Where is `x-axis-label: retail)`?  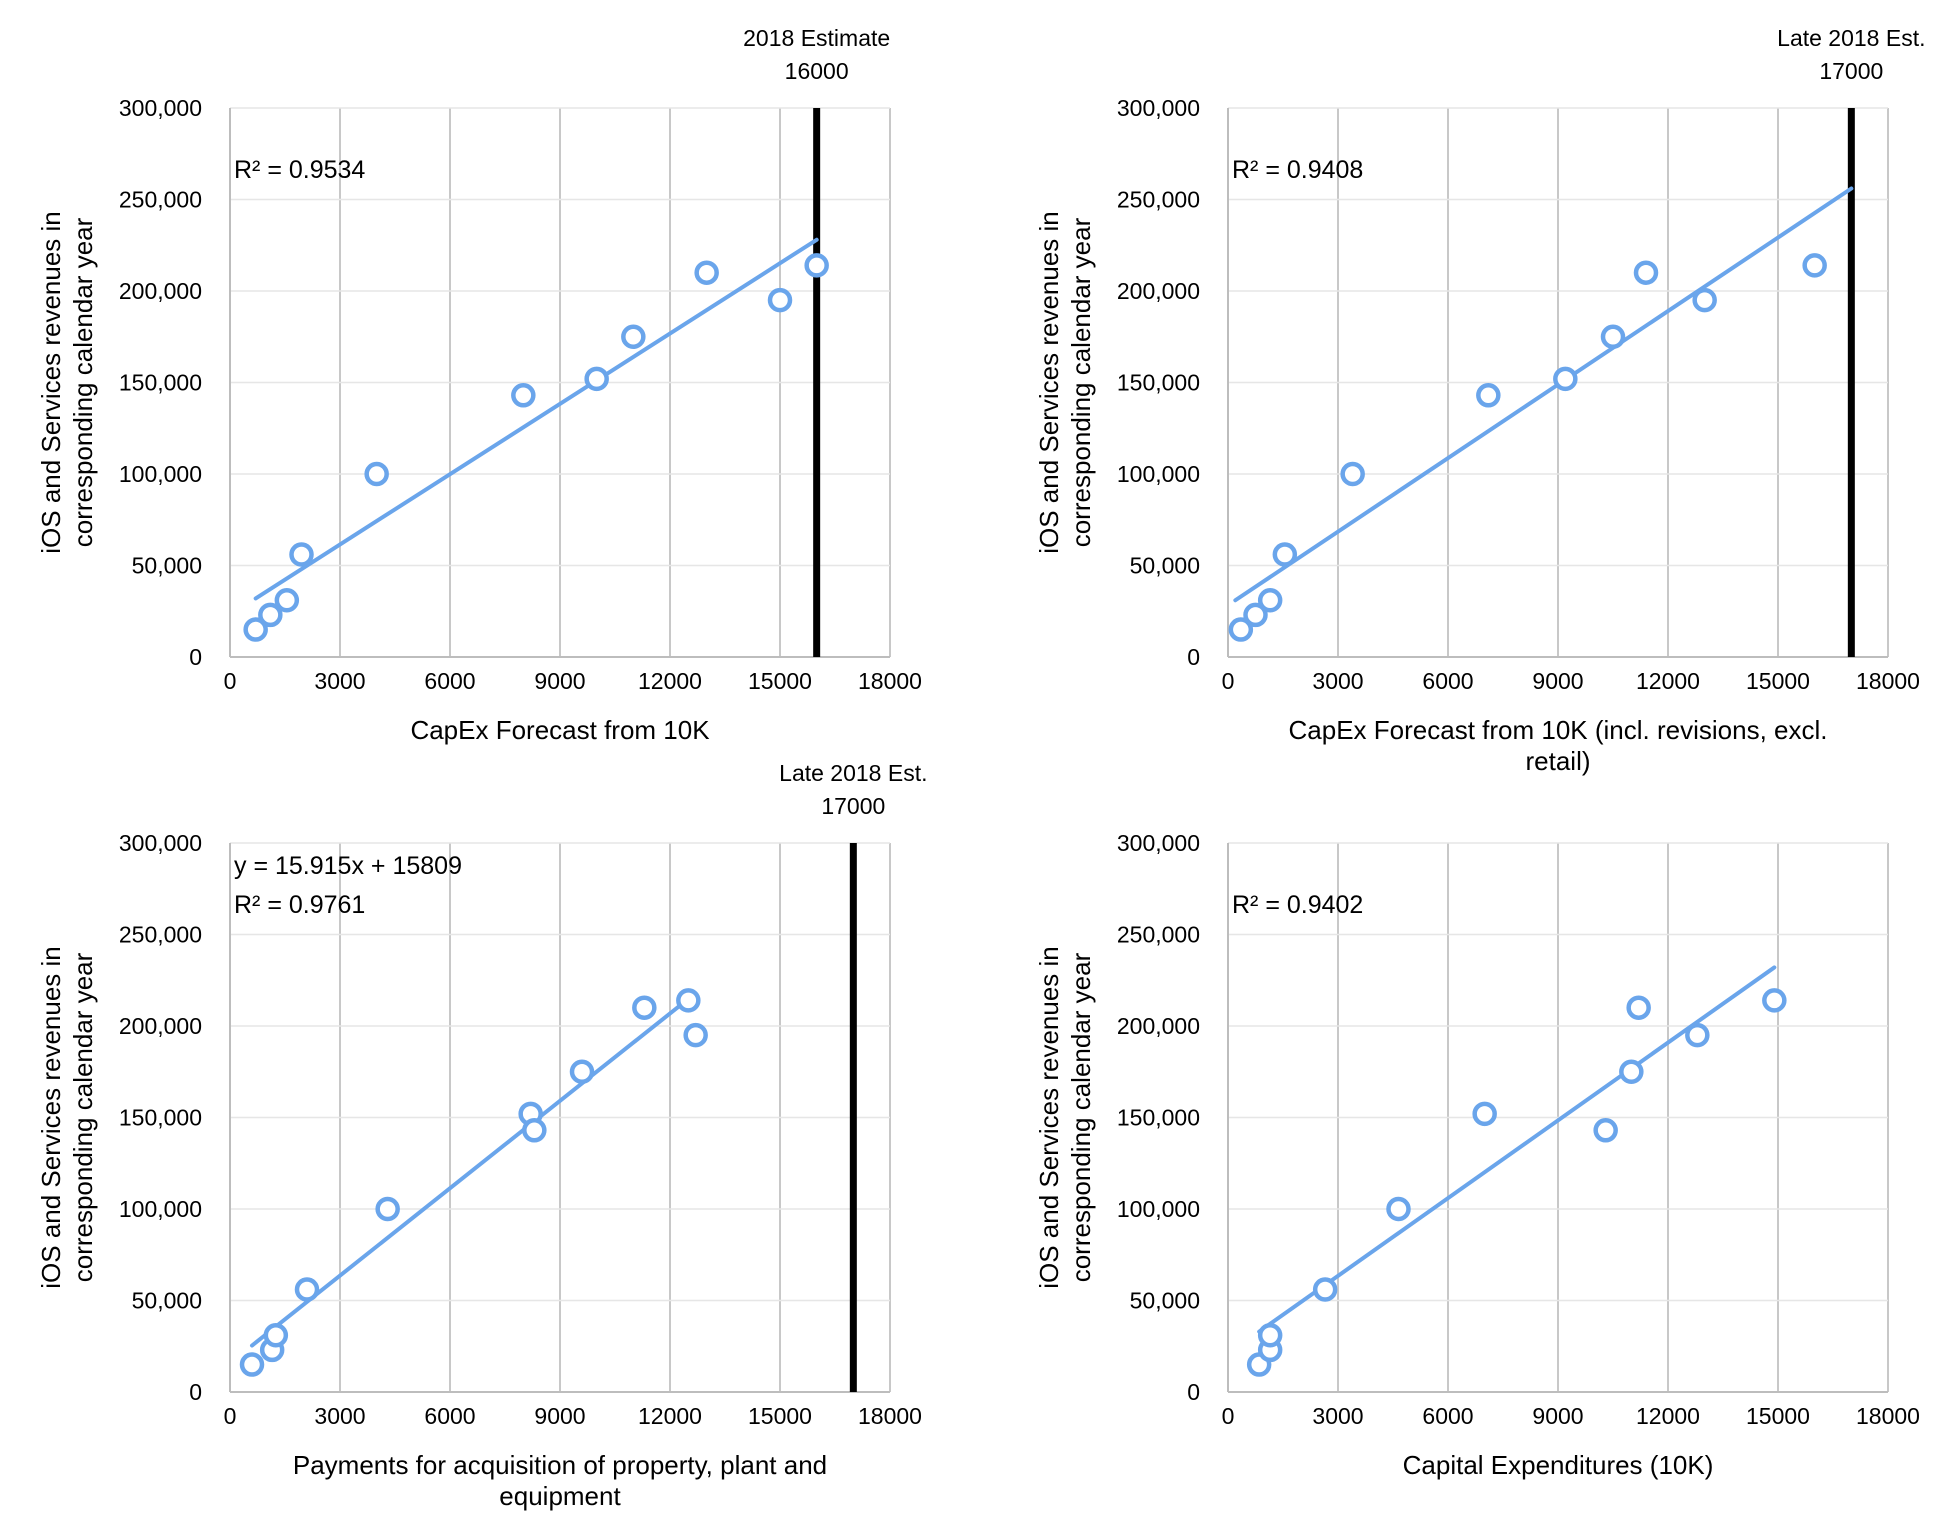 x-axis-label: retail) is located at coordinates (1557, 761).